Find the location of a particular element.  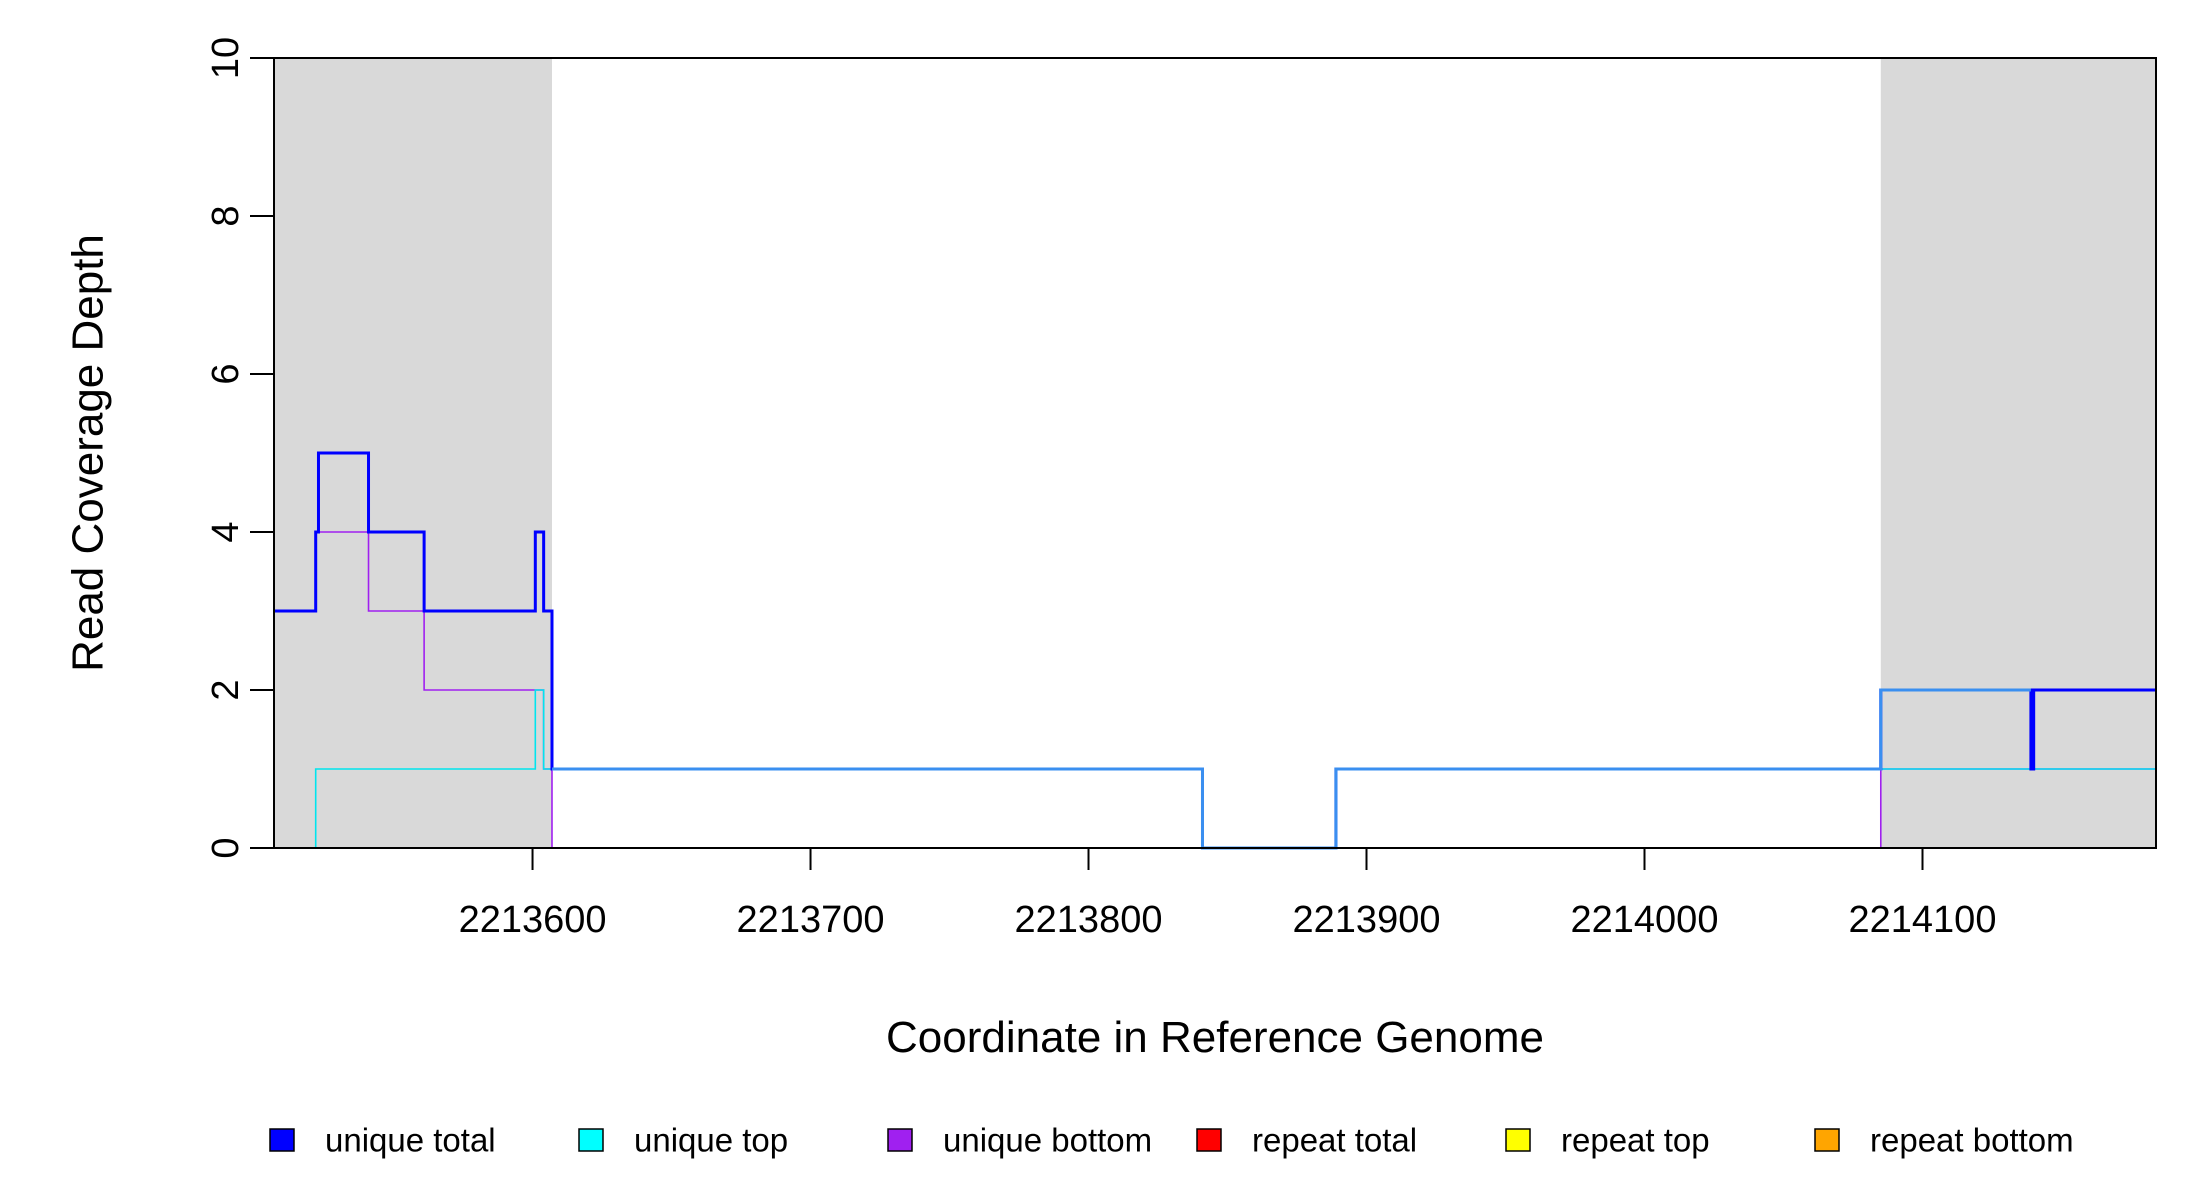

legend-label-unique-top: unique top is located at coordinates (711, 1140).